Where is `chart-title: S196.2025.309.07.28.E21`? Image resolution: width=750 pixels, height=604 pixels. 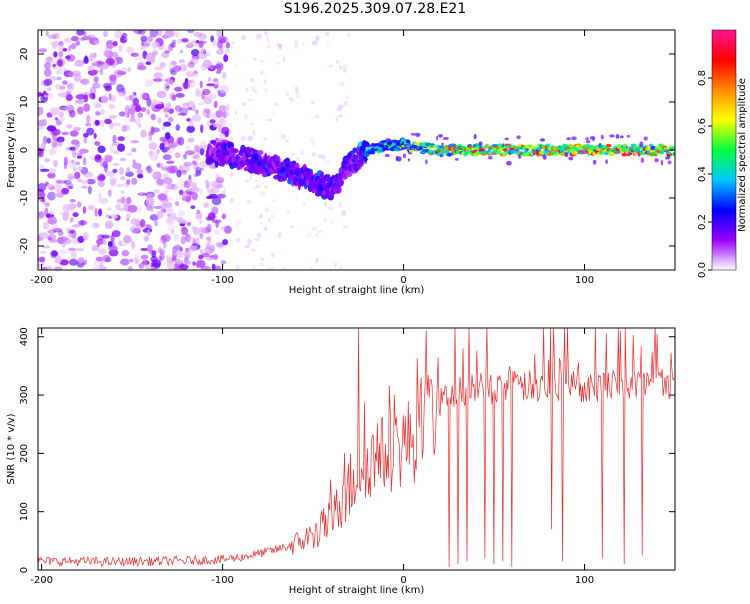
chart-title: S196.2025.309.07.28.E21 is located at coordinates (375, 9).